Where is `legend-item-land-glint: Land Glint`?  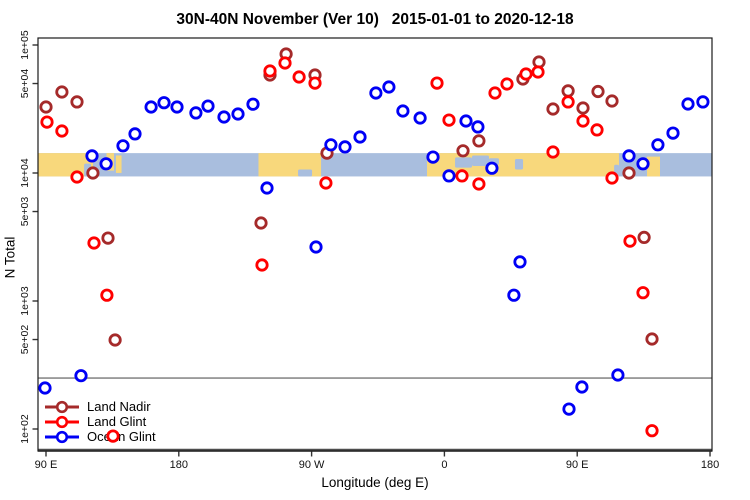 legend-item-land-glint: Land Glint is located at coordinates (100, 421).